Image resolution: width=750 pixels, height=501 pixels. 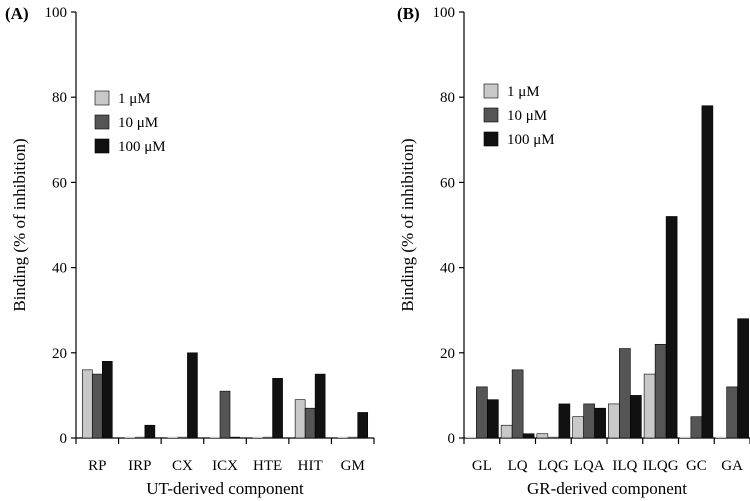 I want to click on x-tick-label: GA, so click(x=732, y=466).